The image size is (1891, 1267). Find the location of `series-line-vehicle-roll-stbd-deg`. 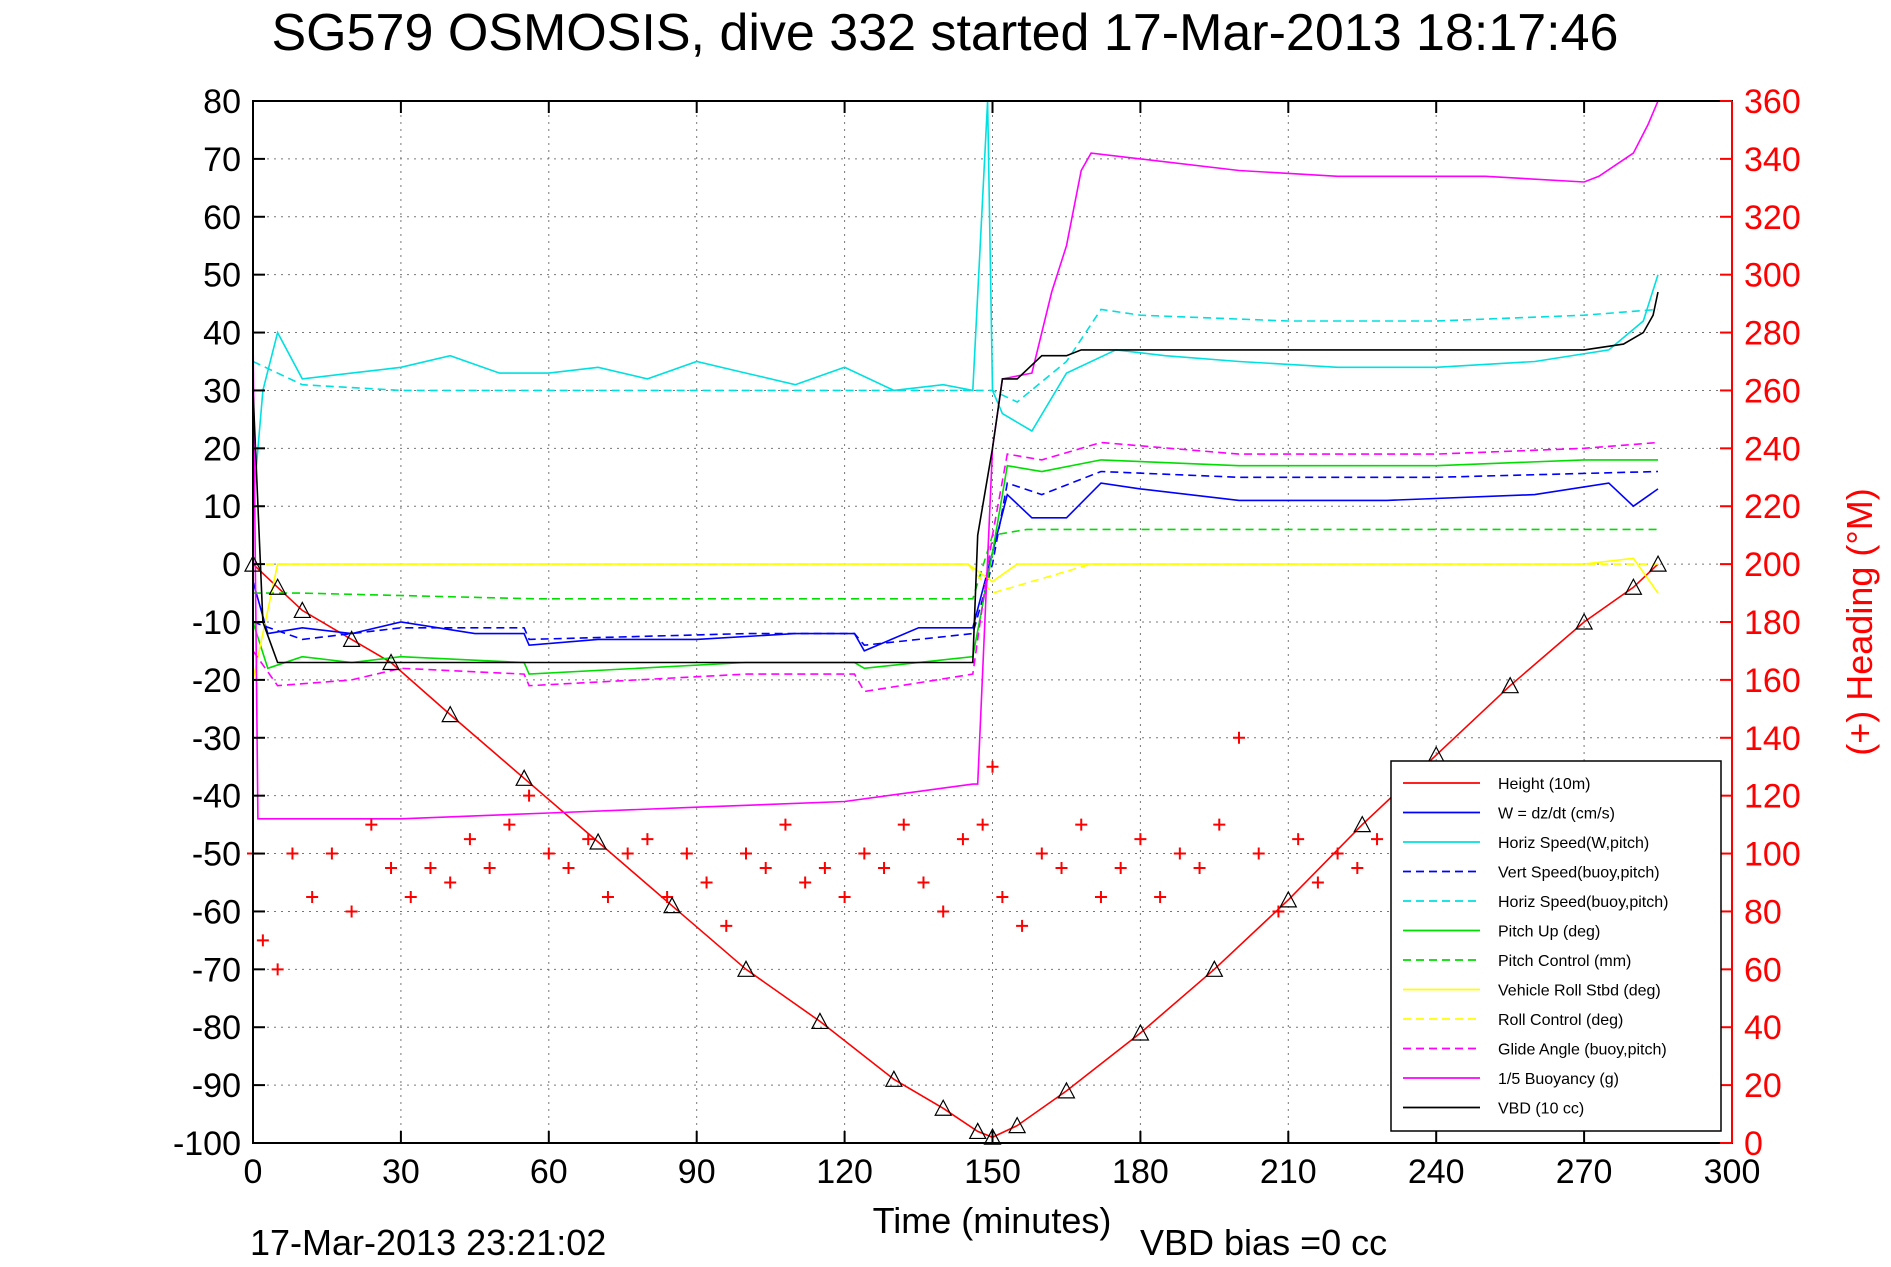

series-line-vehicle-roll-stbd-deg is located at coordinates (955, 619).